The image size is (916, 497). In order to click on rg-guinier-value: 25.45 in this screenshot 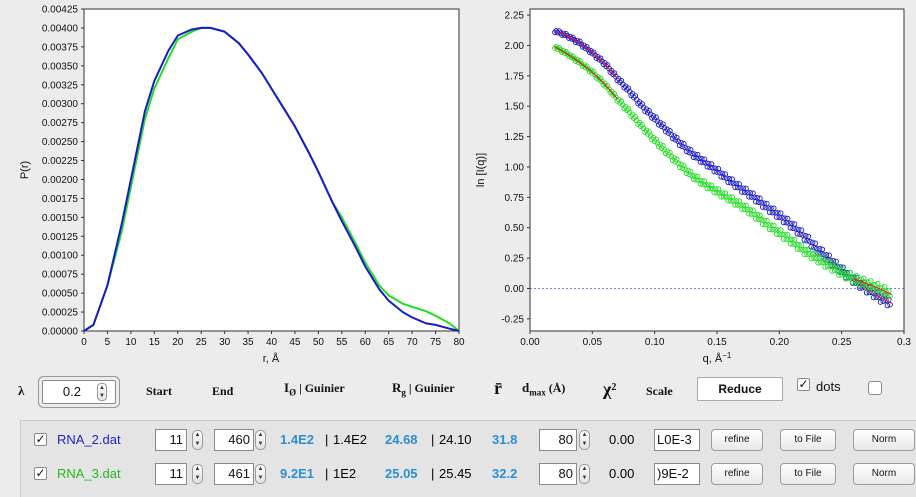, I will do `click(455, 473)`.